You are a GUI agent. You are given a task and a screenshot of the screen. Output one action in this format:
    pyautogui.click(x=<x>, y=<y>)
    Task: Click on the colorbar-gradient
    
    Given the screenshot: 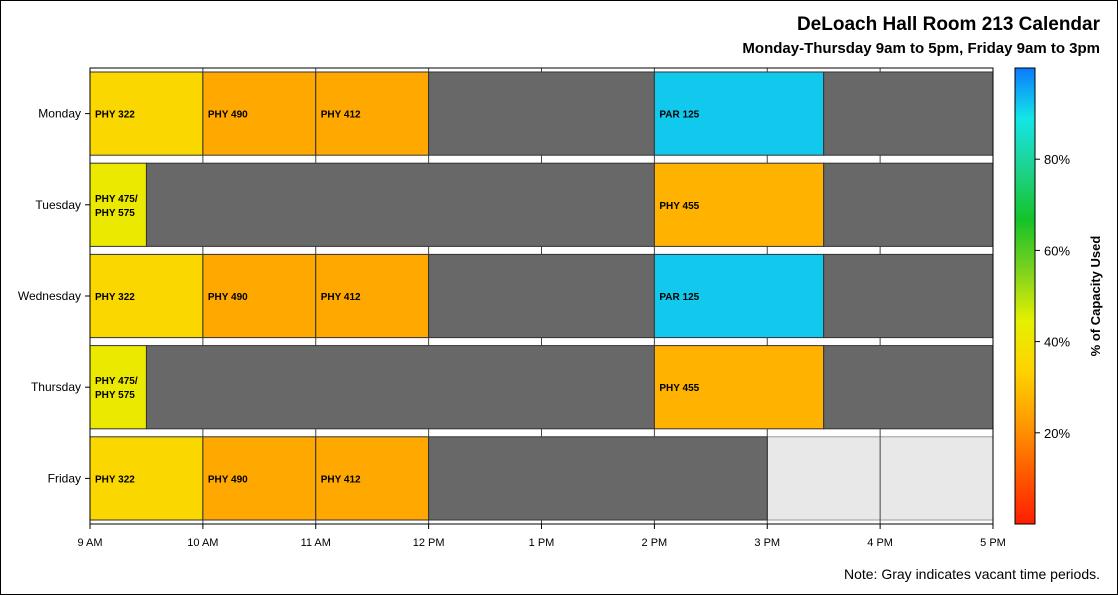 What is the action you would take?
    pyautogui.click(x=1025, y=296)
    